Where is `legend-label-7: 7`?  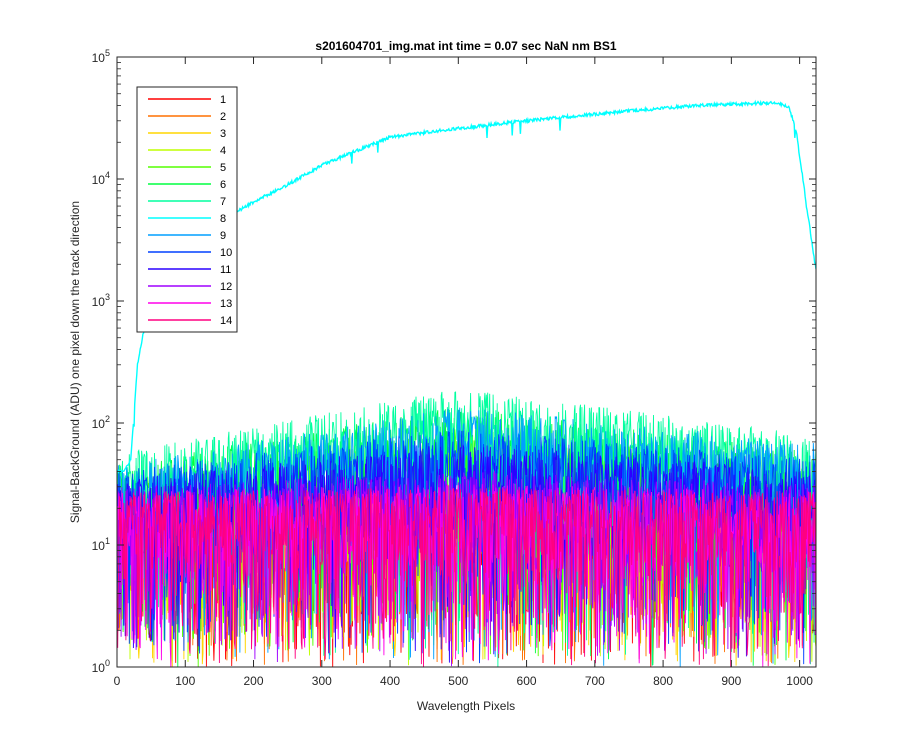
legend-label-7: 7 is located at coordinates (223, 202).